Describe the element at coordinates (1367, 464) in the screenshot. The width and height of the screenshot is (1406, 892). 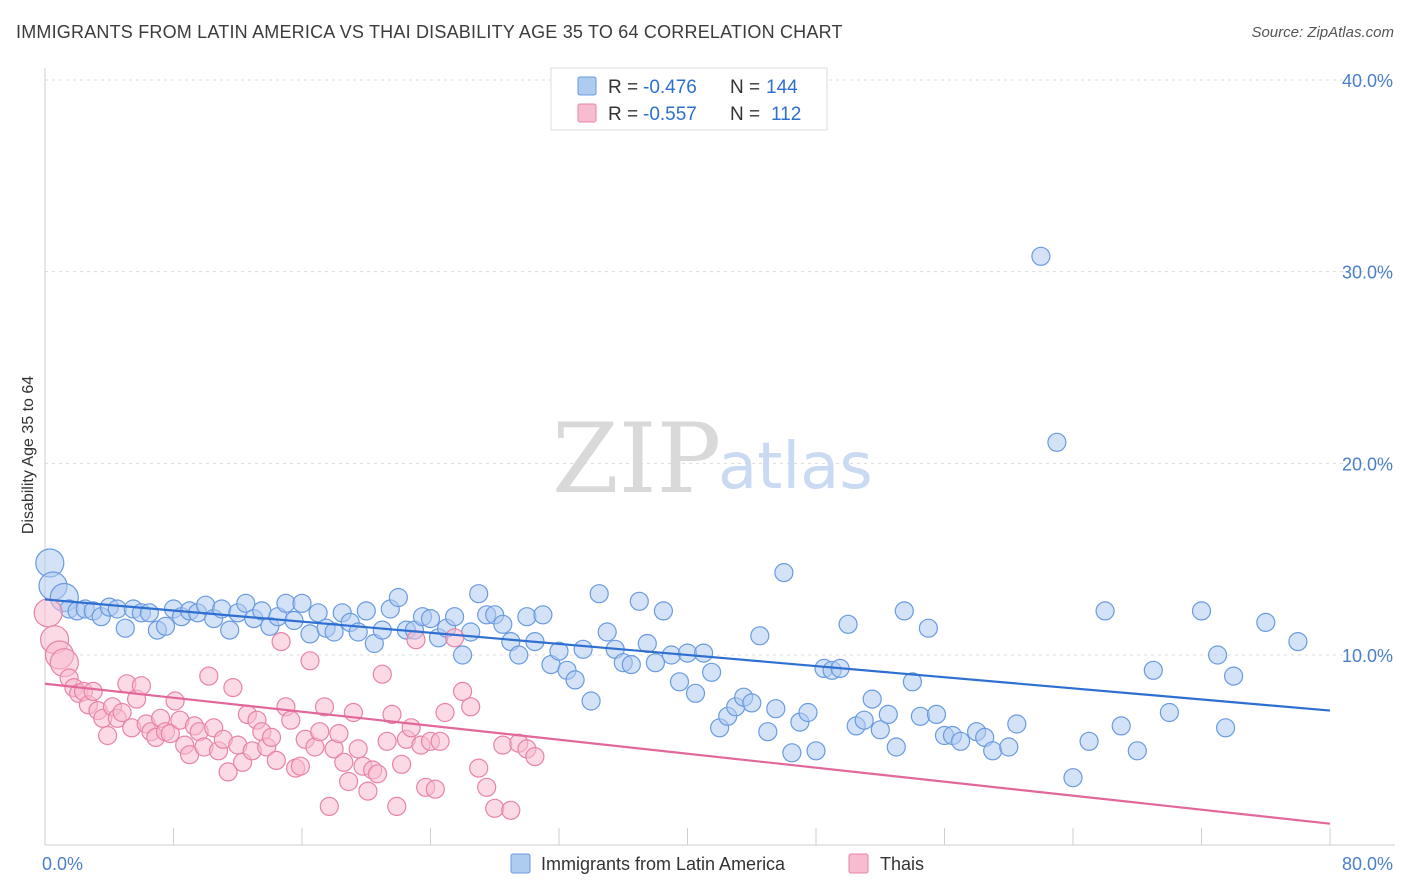
I see `y-tick-label: 20.0%` at that location.